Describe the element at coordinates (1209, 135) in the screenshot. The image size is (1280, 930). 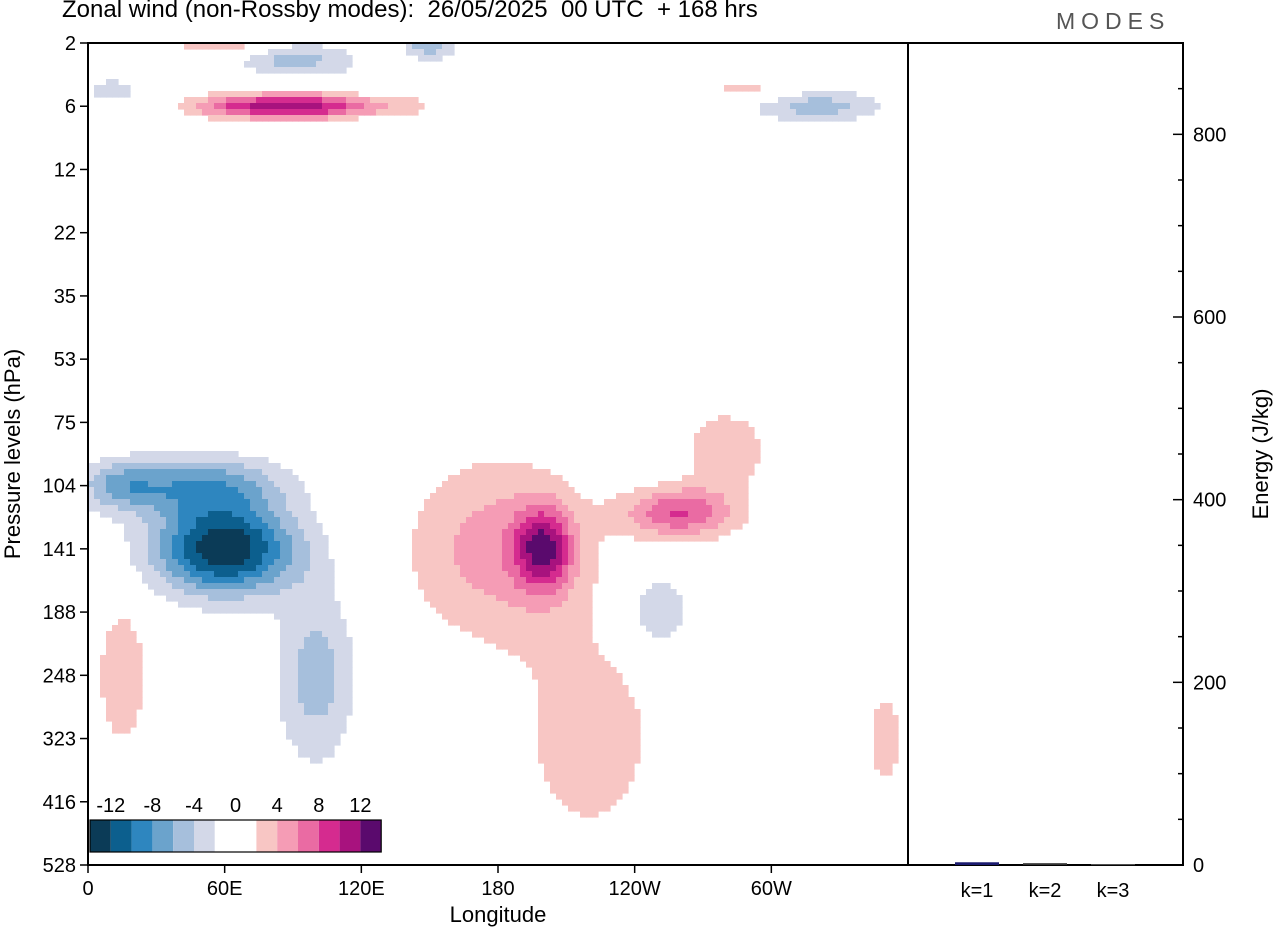
I see `energy-tick-label: 800` at that location.